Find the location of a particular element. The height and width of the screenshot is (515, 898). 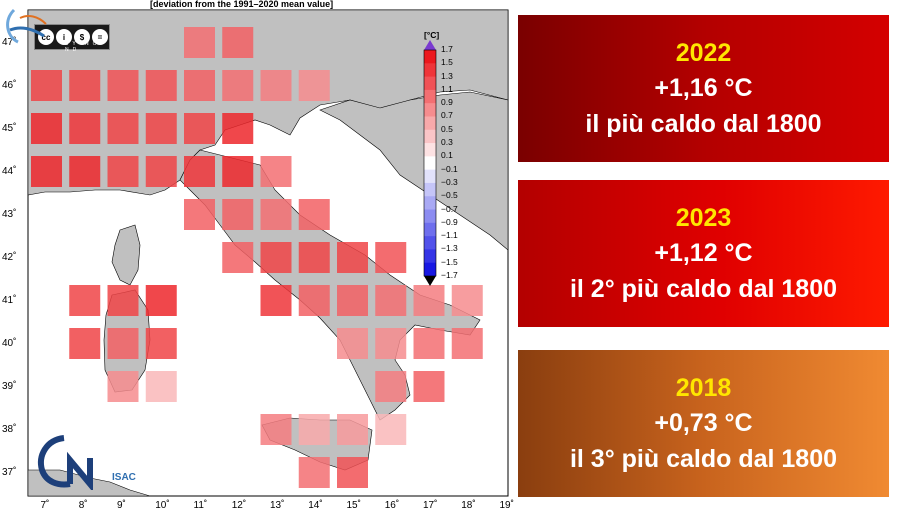

ranking-card-2: 2023 +1,12 °C il 2° più caldo dal 1800 is located at coordinates (703, 253).